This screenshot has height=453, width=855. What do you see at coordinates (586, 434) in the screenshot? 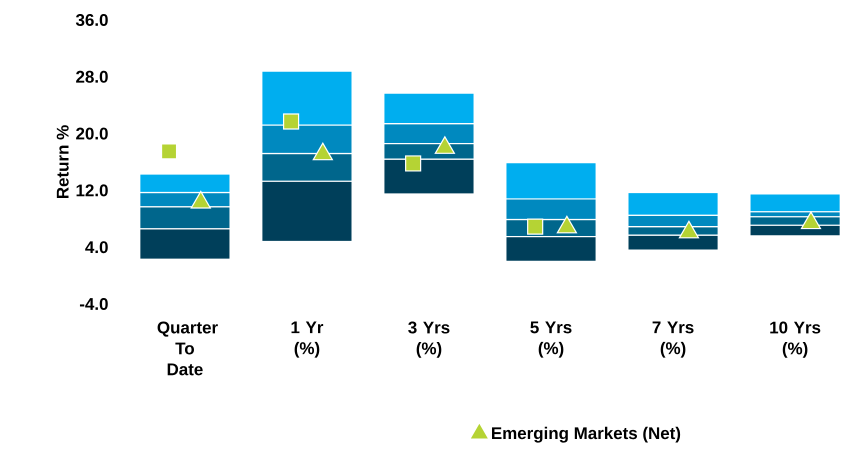
I see `legend-label: Emerging Markets (Net)` at bounding box center [586, 434].